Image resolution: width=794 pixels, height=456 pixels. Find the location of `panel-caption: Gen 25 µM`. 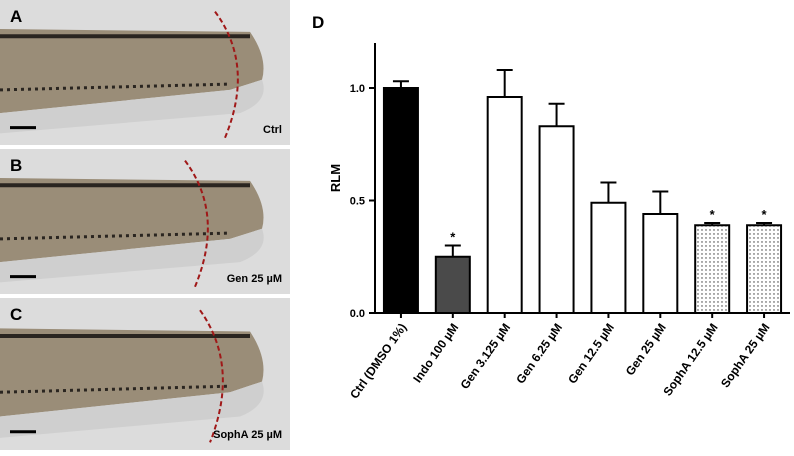

panel-caption: Gen 25 µM is located at coordinates (254, 279).